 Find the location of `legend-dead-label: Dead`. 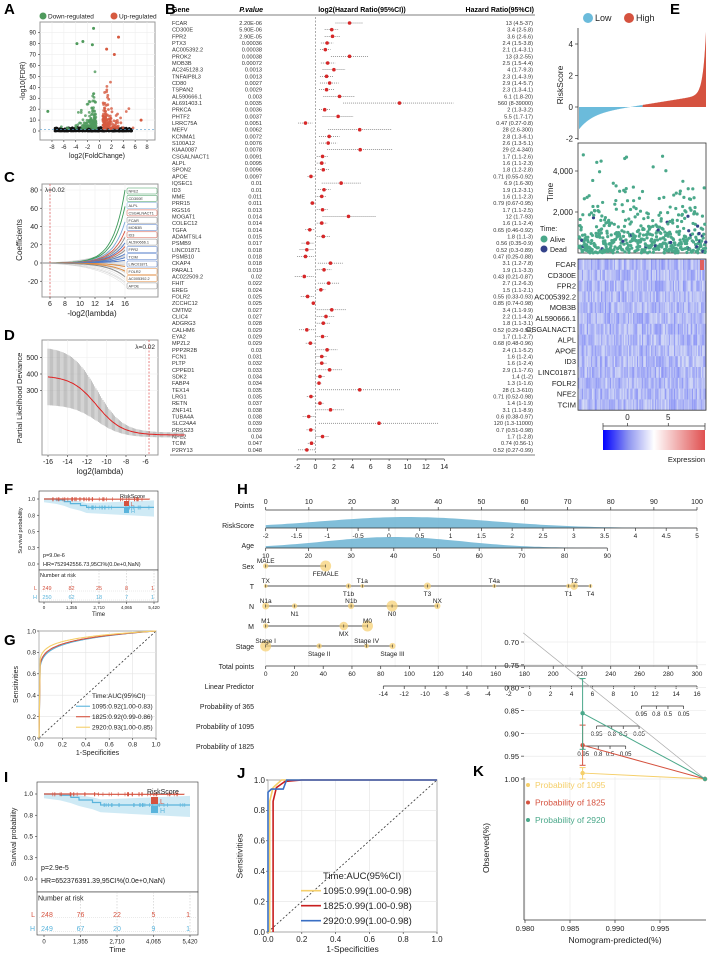

legend-dead-label: Dead is located at coordinates (558, 250).